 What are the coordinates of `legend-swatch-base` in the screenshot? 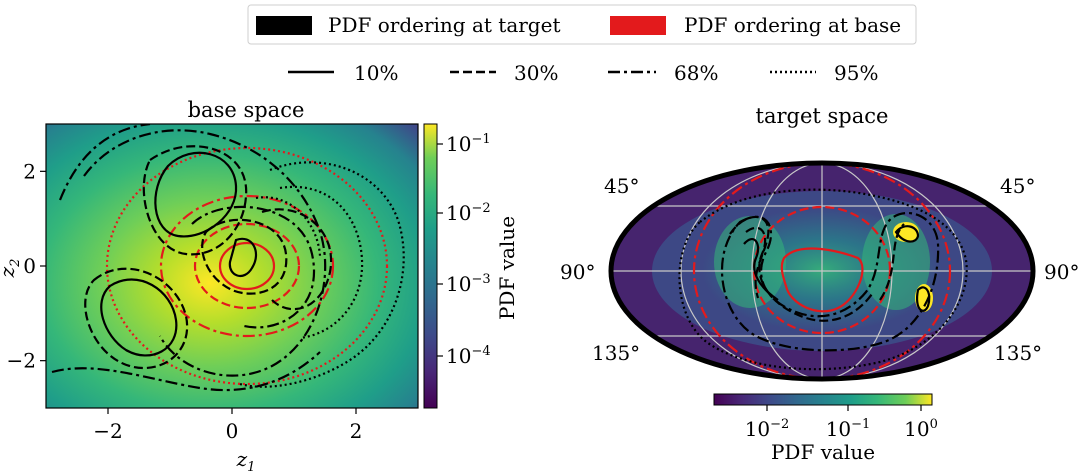 It's located at (638, 25).